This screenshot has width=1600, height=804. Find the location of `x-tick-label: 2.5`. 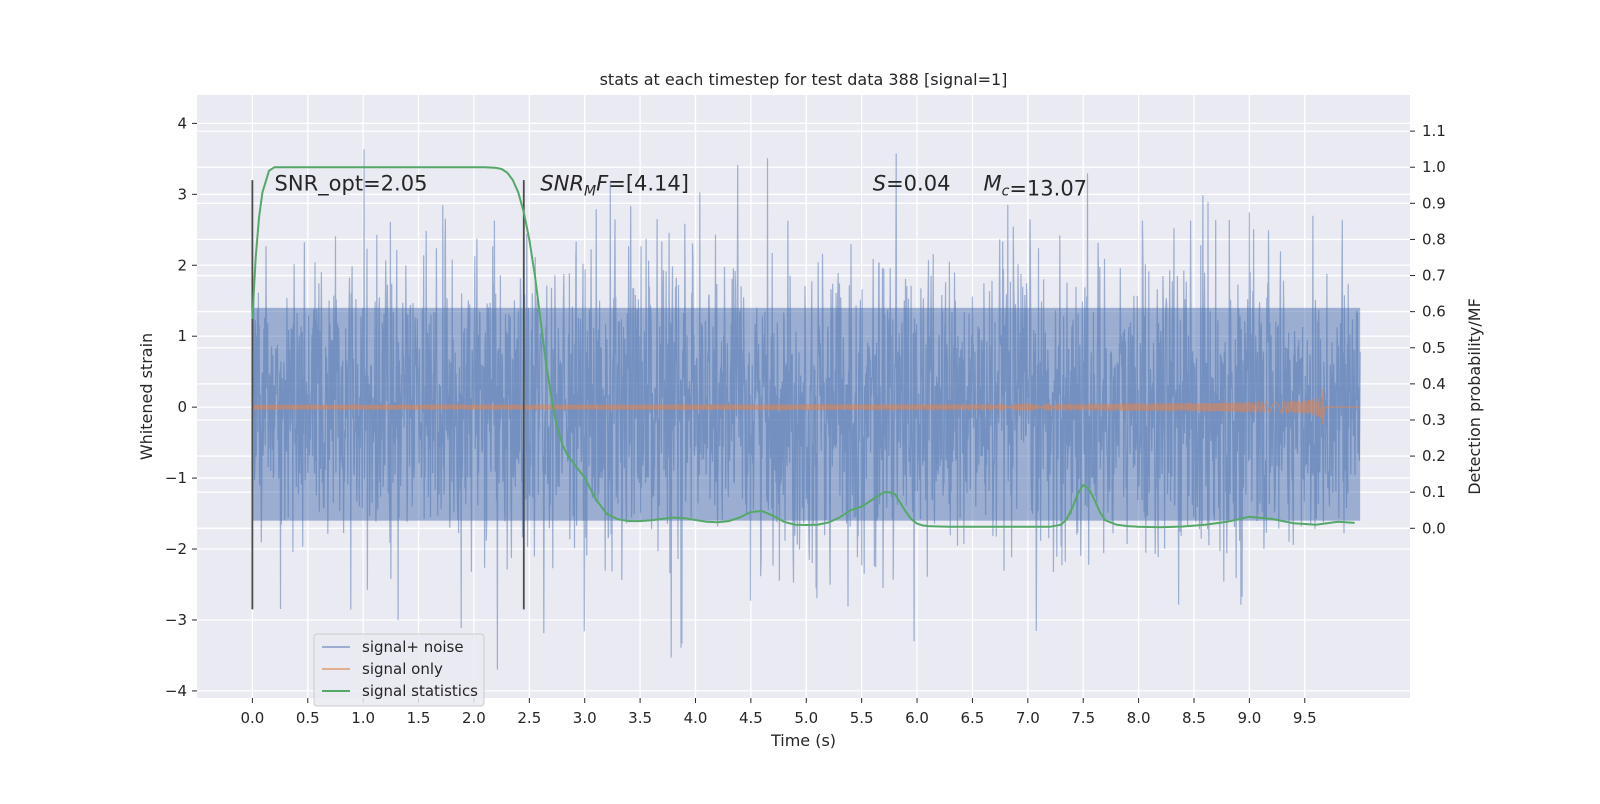

x-tick-label: 2.5 is located at coordinates (529, 718).